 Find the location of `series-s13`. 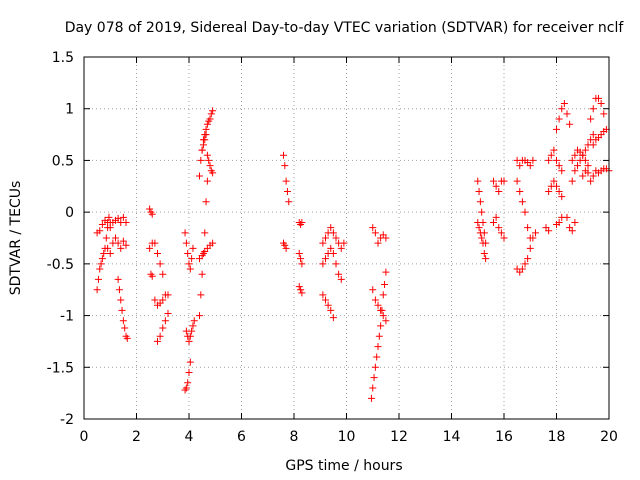

series-s13 is located at coordinates (203, 248).